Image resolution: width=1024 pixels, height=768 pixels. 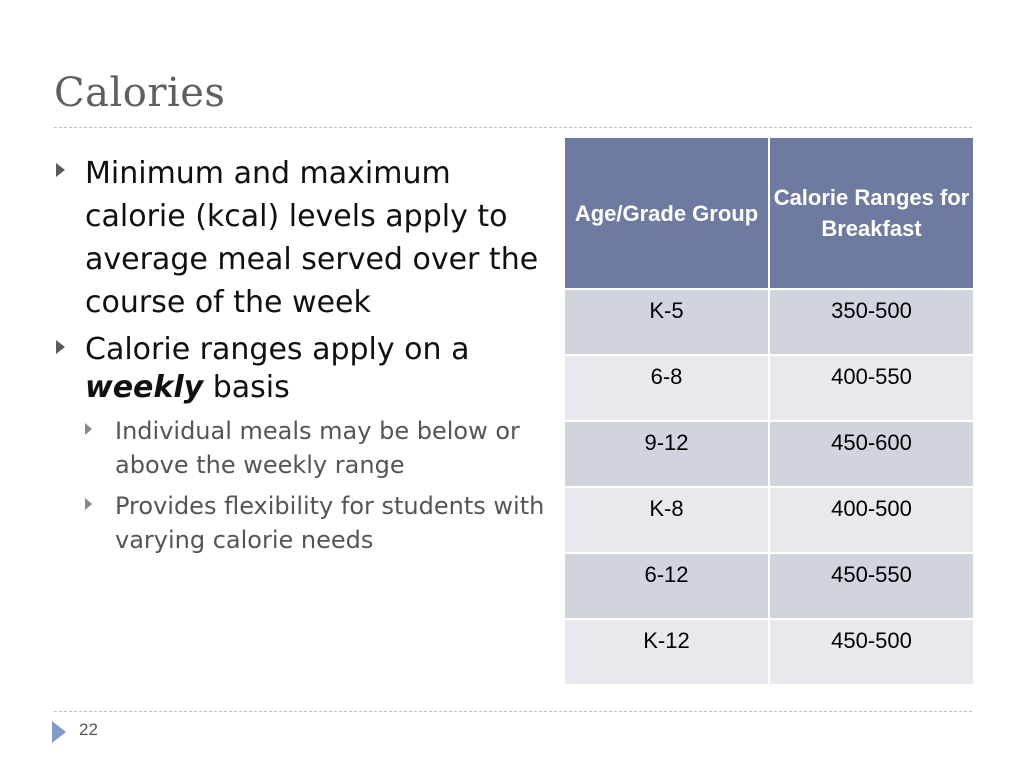 I want to click on footer-divider, so click(x=513, y=711).